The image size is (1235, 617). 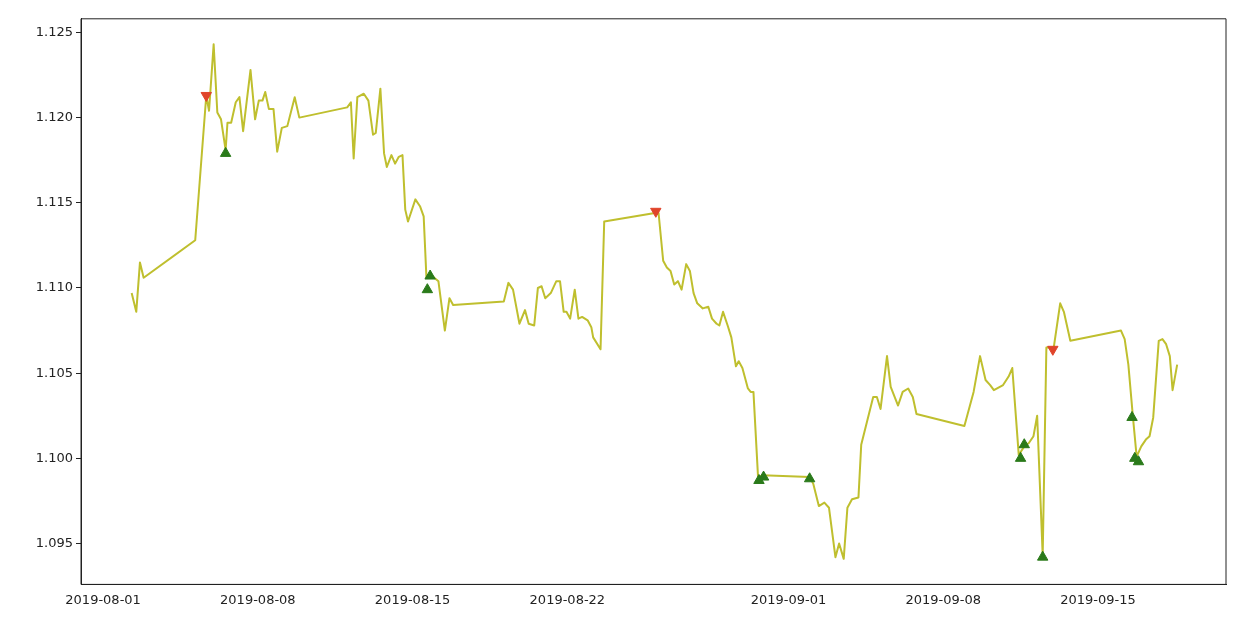 I want to click on x-tick-label: 2019-08-15, so click(x=412, y=599).